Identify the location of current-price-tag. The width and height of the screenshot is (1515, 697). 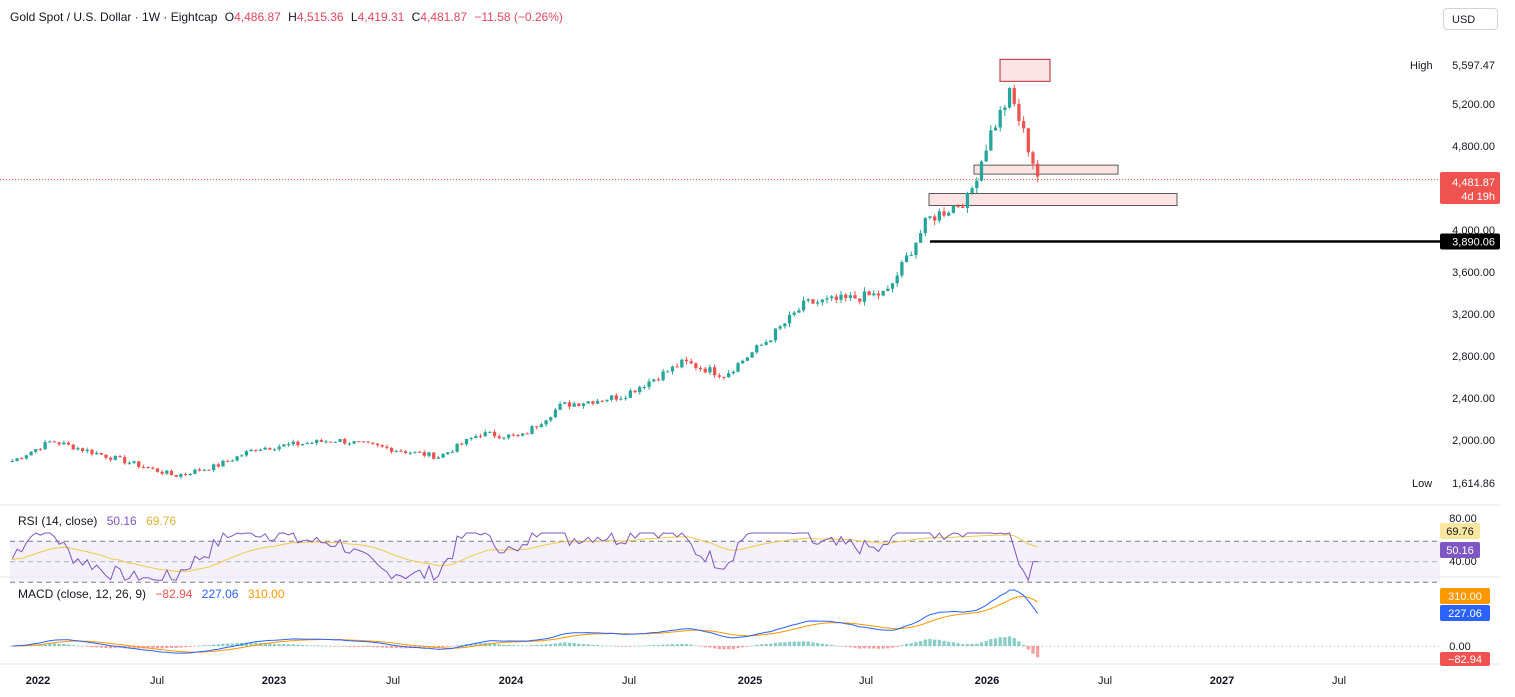
(1470, 188).